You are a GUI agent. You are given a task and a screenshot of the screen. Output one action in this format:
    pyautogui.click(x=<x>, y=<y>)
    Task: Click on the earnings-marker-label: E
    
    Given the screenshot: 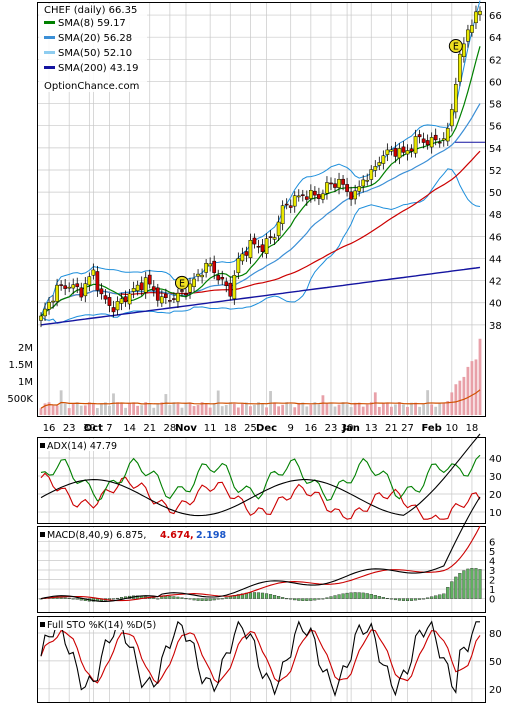 What is the action you would take?
    pyautogui.click(x=456, y=47)
    